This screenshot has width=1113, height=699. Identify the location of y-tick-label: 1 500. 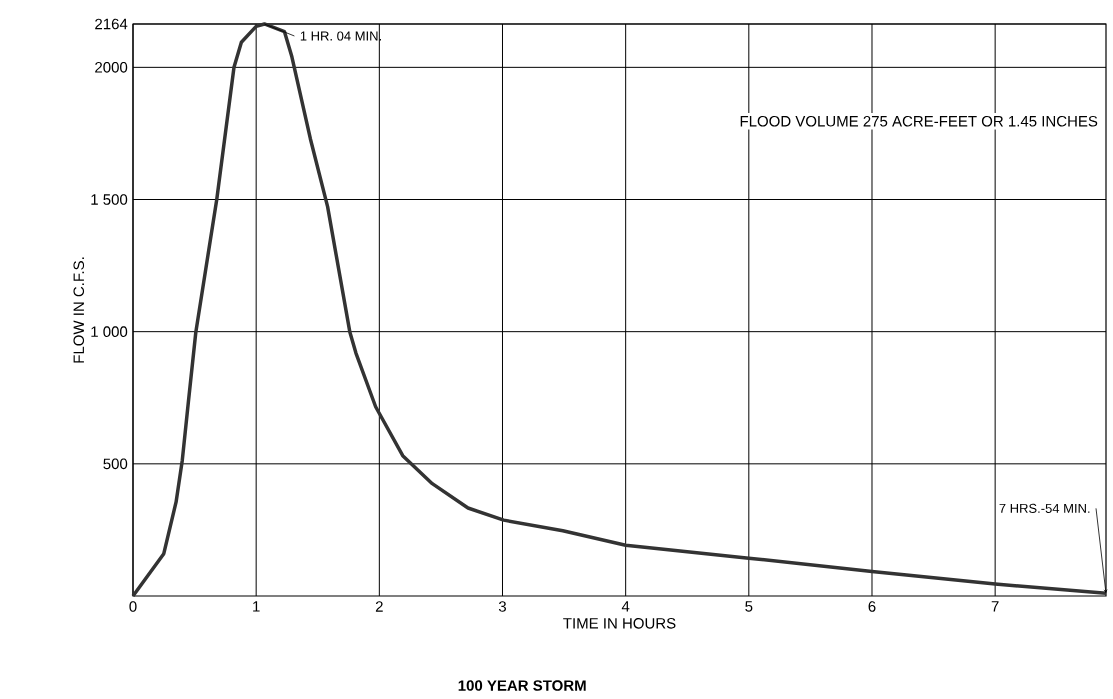
(109, 199).